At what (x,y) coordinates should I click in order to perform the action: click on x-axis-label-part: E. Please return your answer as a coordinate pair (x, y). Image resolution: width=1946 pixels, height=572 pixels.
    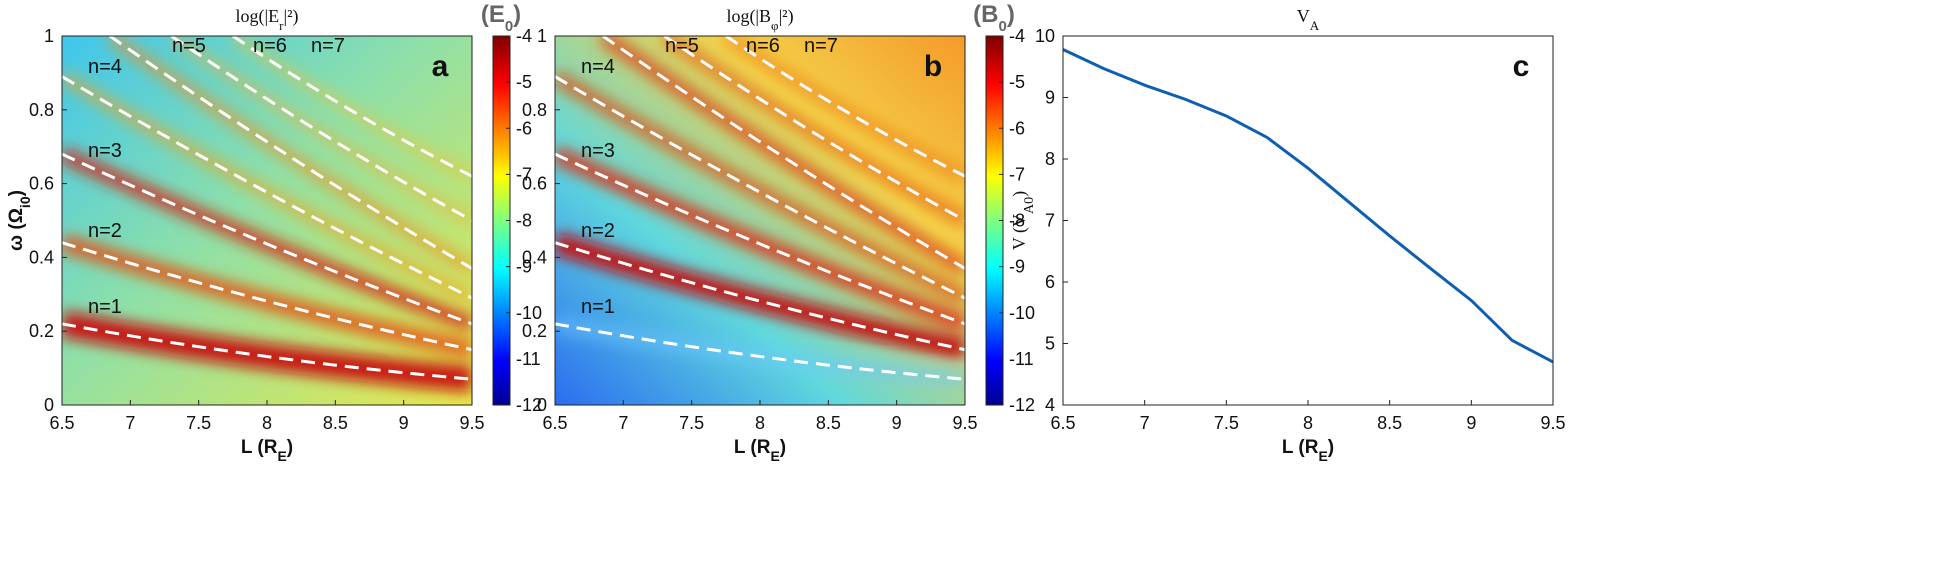
    Looking at the image, I should click on (1322, 456).